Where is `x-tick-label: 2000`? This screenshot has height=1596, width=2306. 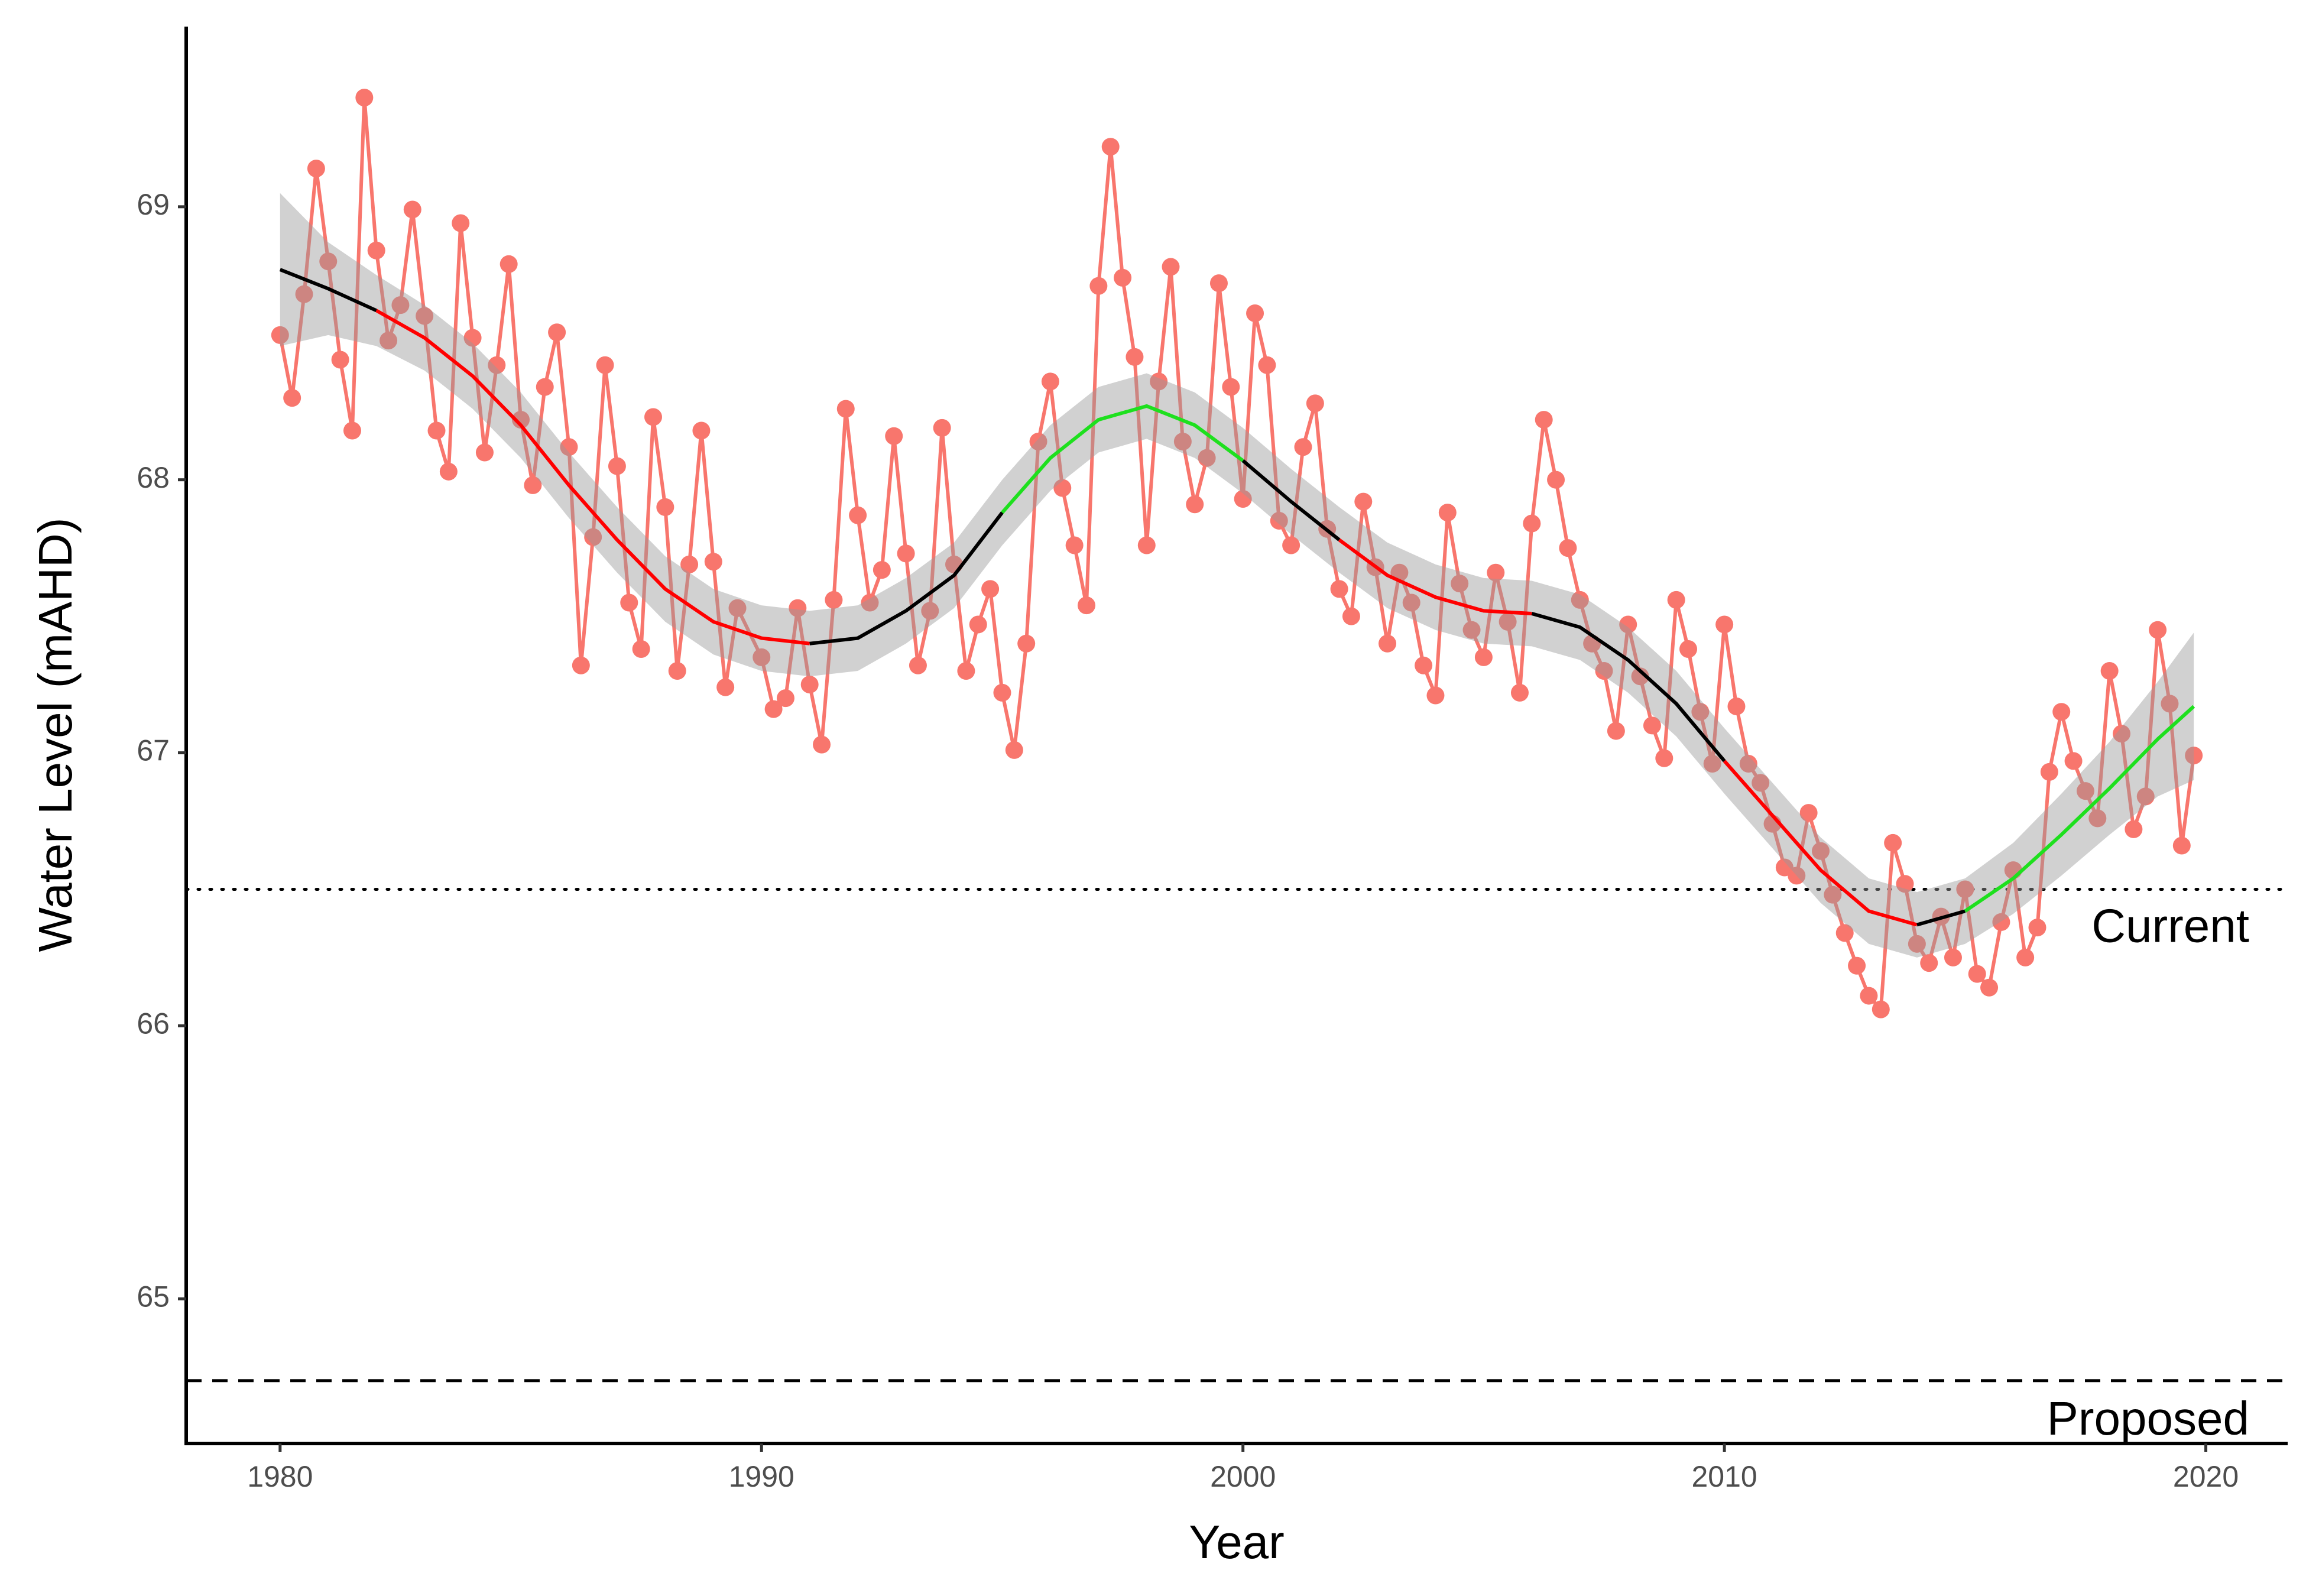 x-tick-label: 2000 is located at coordinates (1243, 1477).